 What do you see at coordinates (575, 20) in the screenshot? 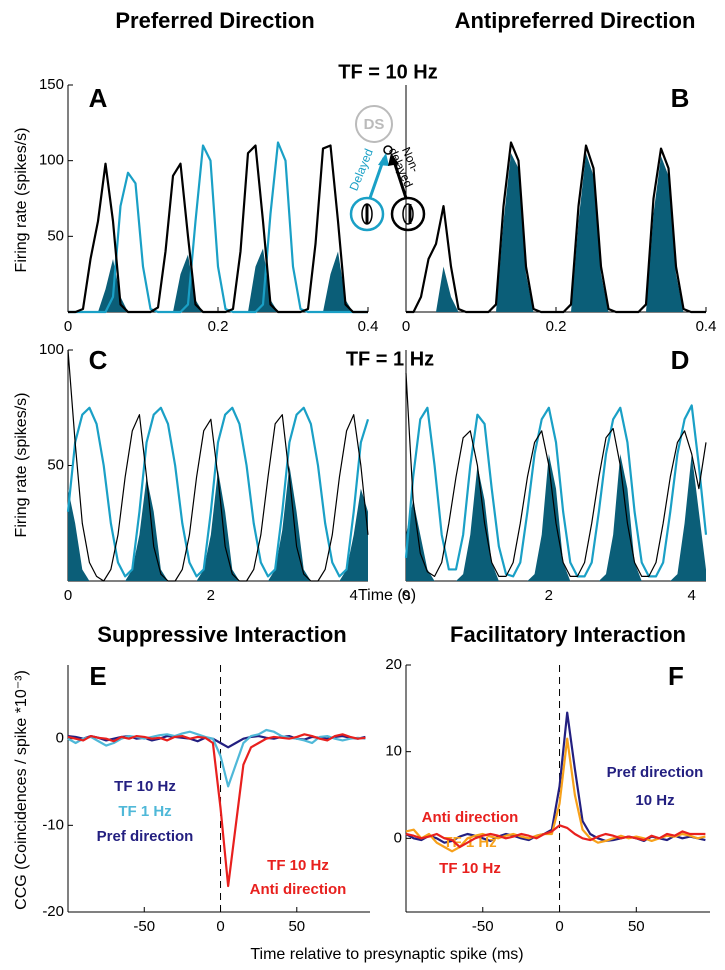
I see `column-title: Antipreferred Direction` at bounding box center [575, 20].